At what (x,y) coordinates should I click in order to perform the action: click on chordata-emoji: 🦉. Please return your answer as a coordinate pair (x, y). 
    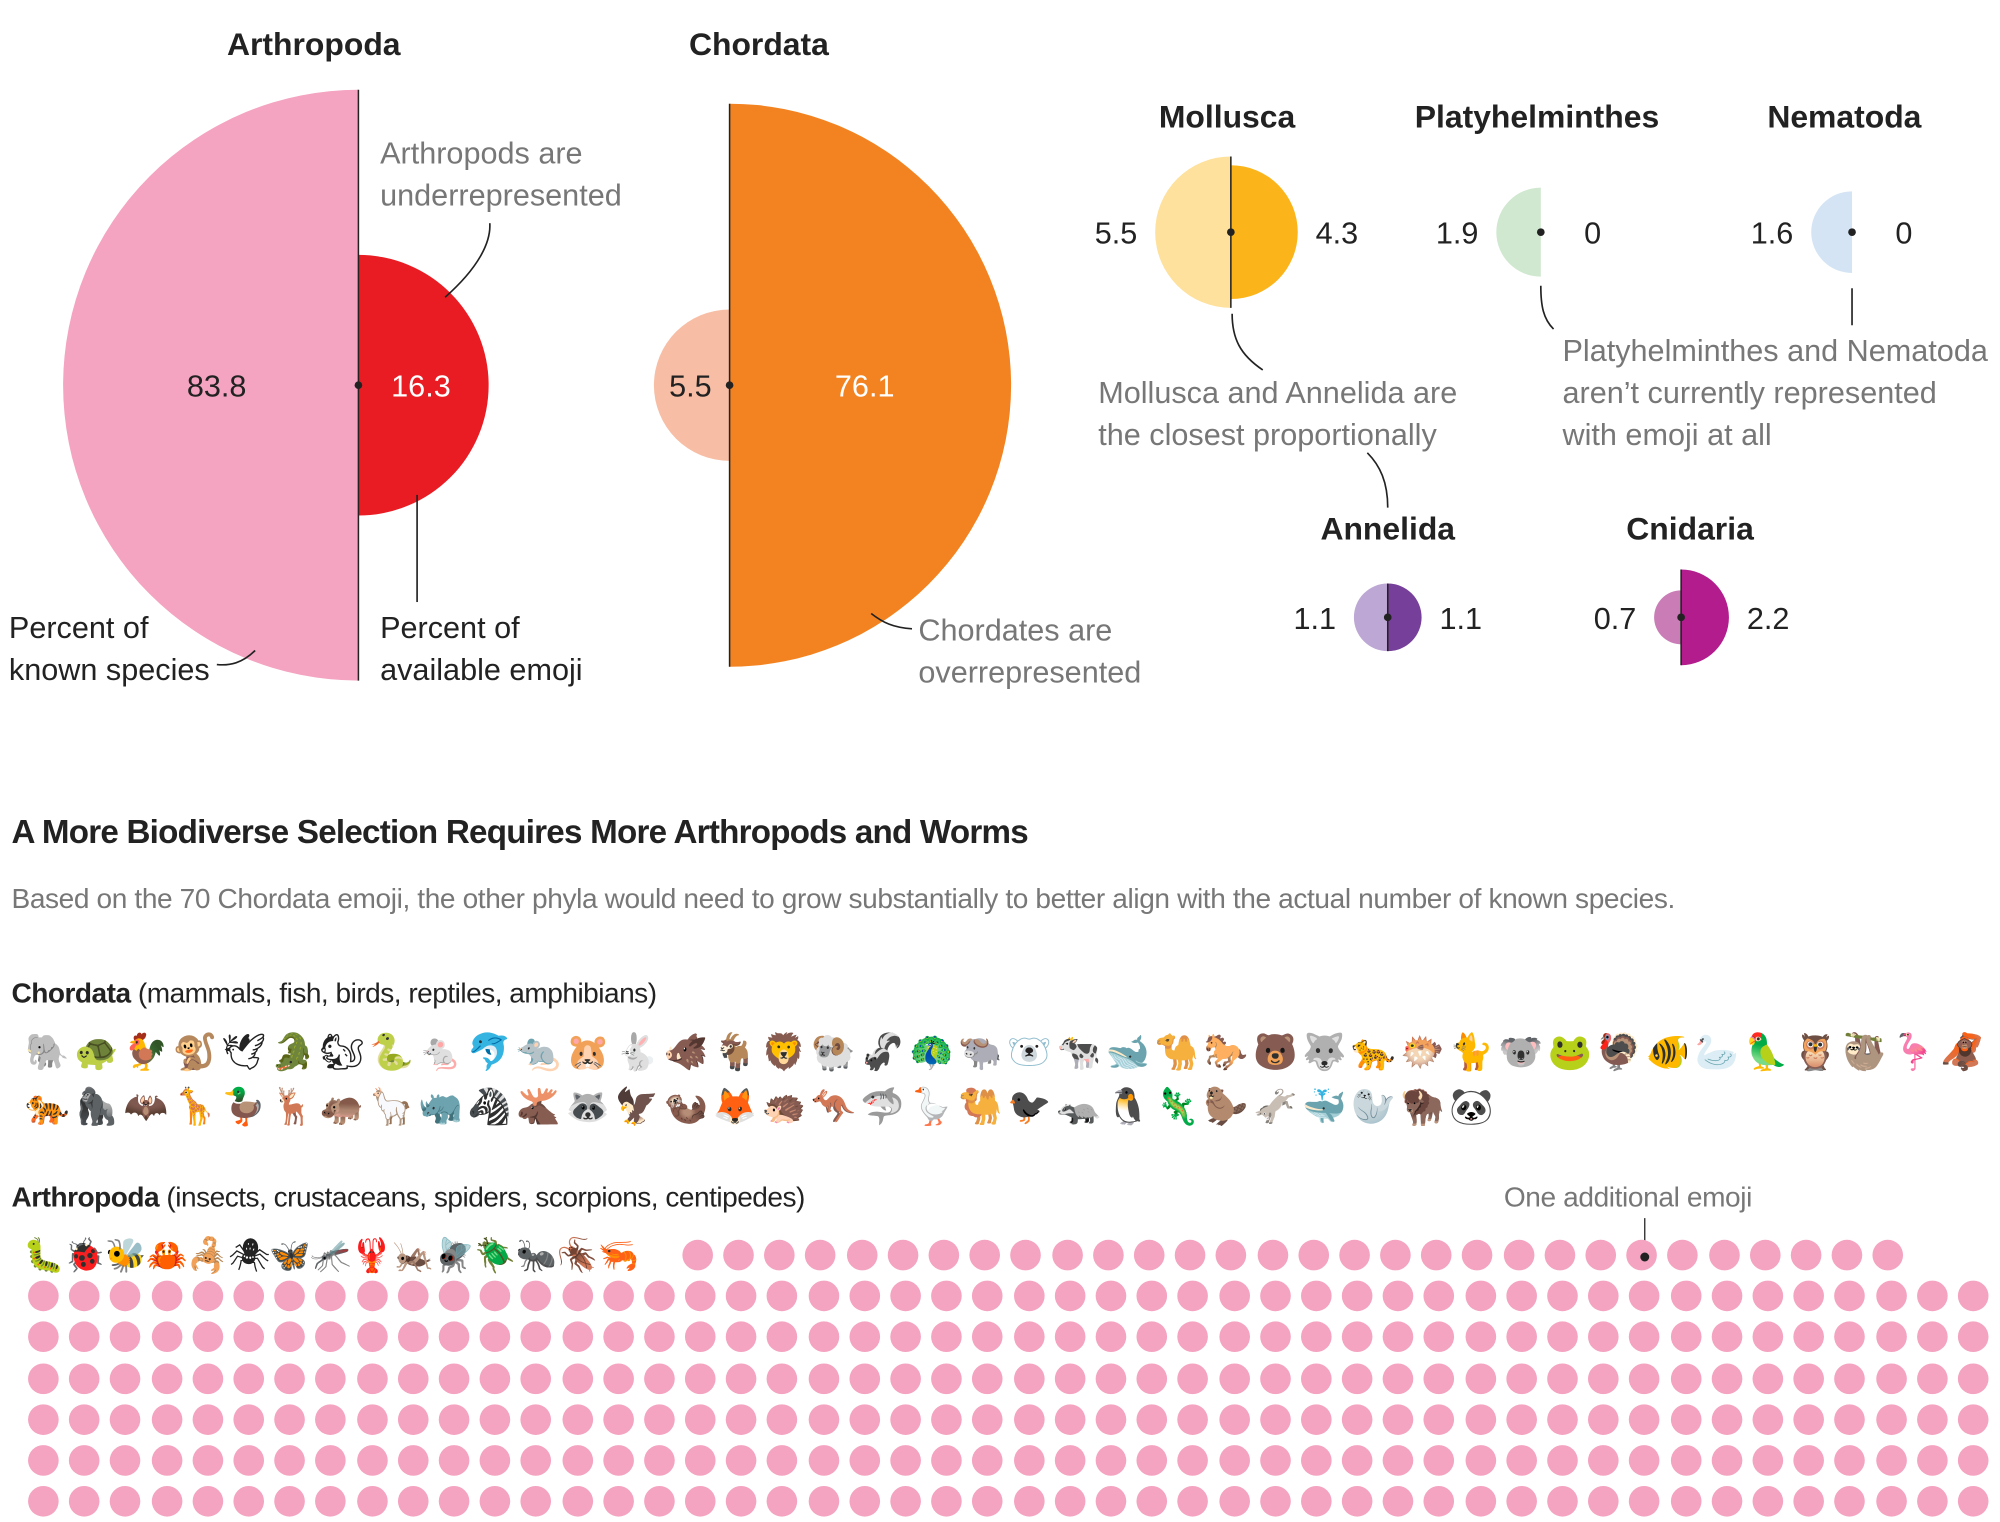
    Looking at the image, I should click on (1815, 1051).